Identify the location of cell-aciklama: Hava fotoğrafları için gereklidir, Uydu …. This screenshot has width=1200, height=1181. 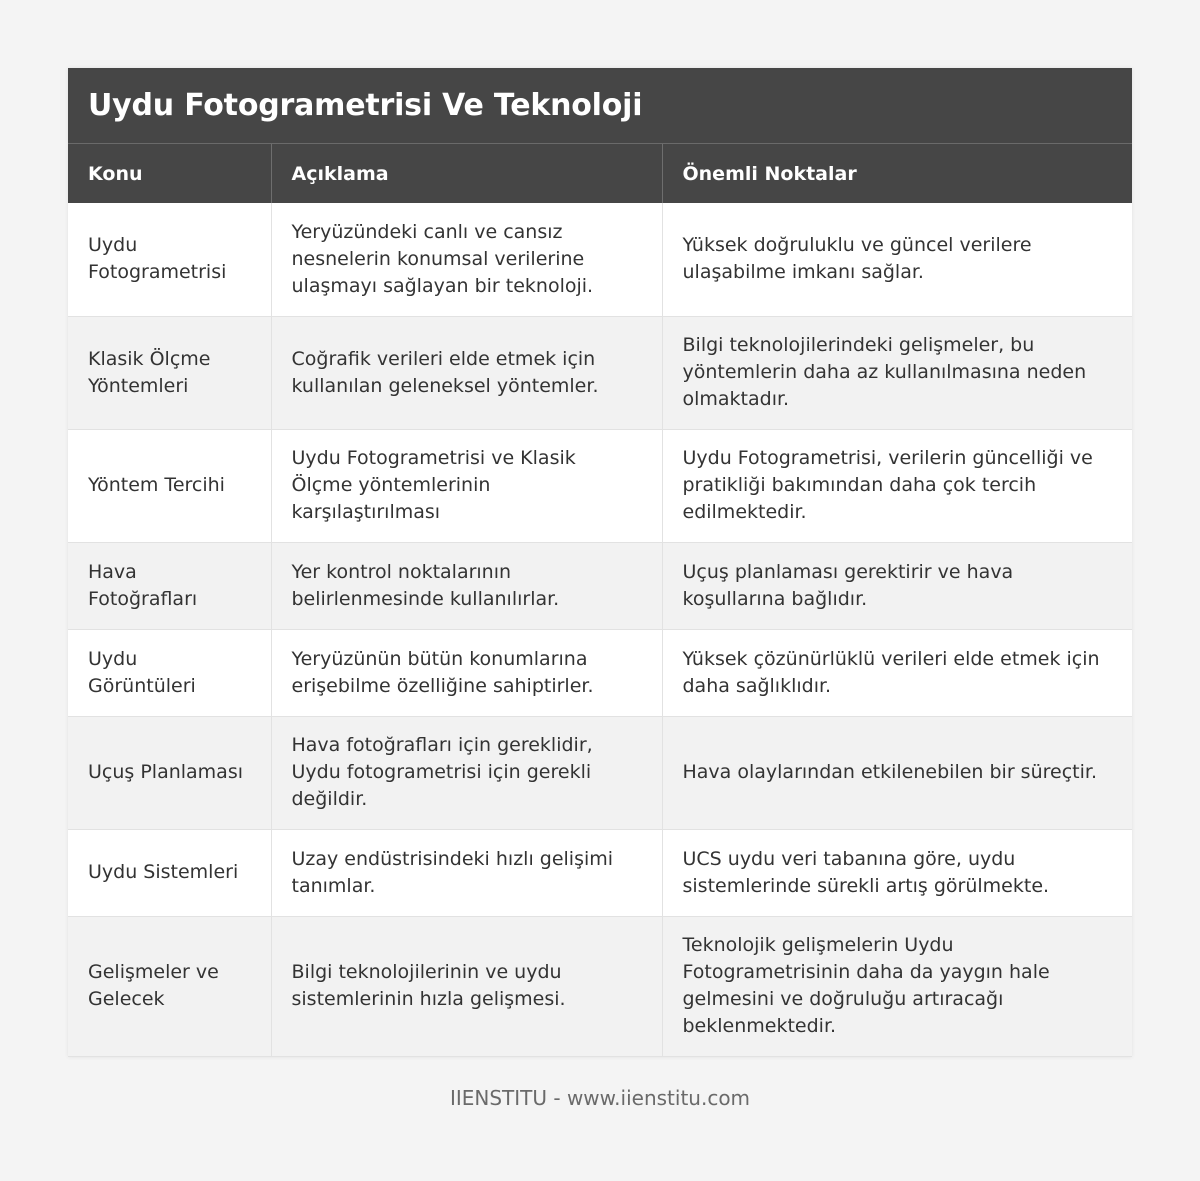
(467, 773).